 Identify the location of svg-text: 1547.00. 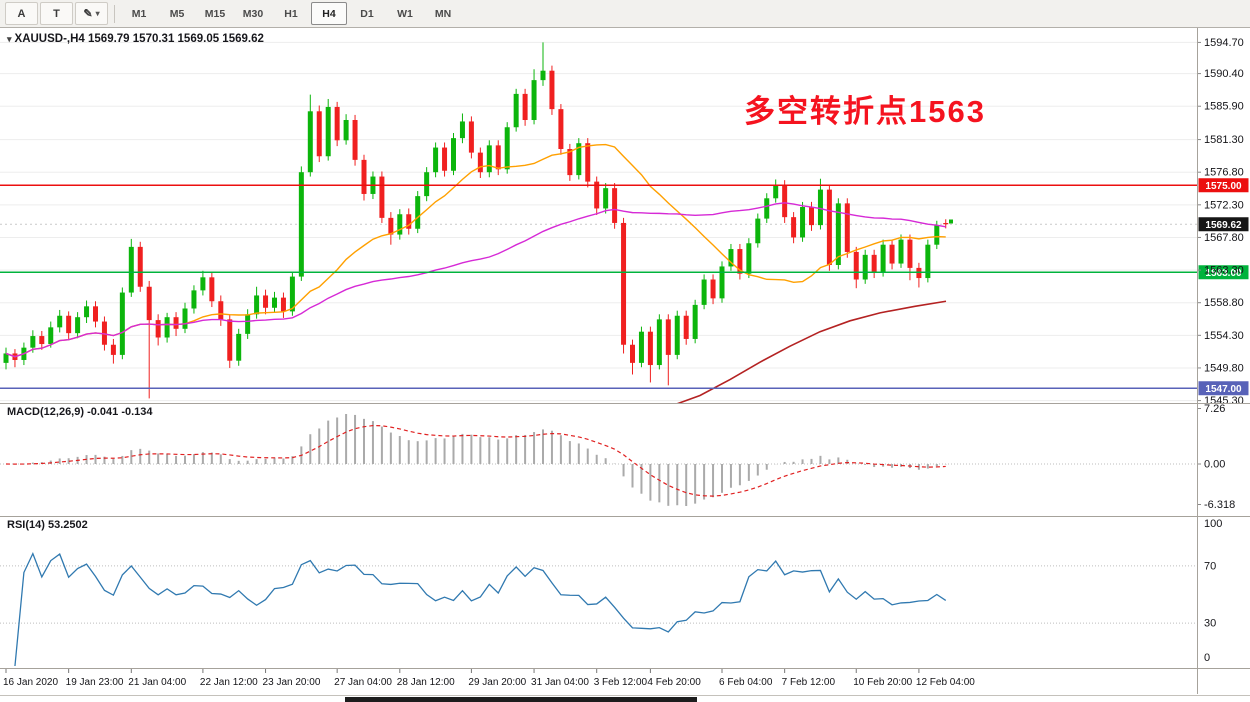
(1223, 389).